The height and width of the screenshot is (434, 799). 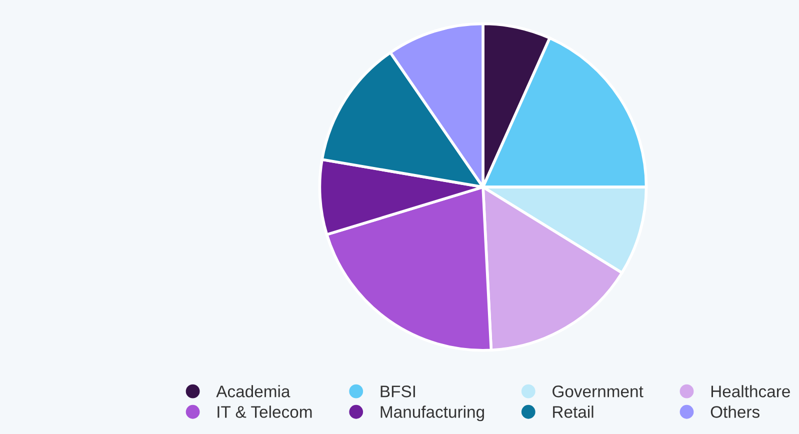 I want to click on legend-label: BFSI, so click(x=397, y=392).